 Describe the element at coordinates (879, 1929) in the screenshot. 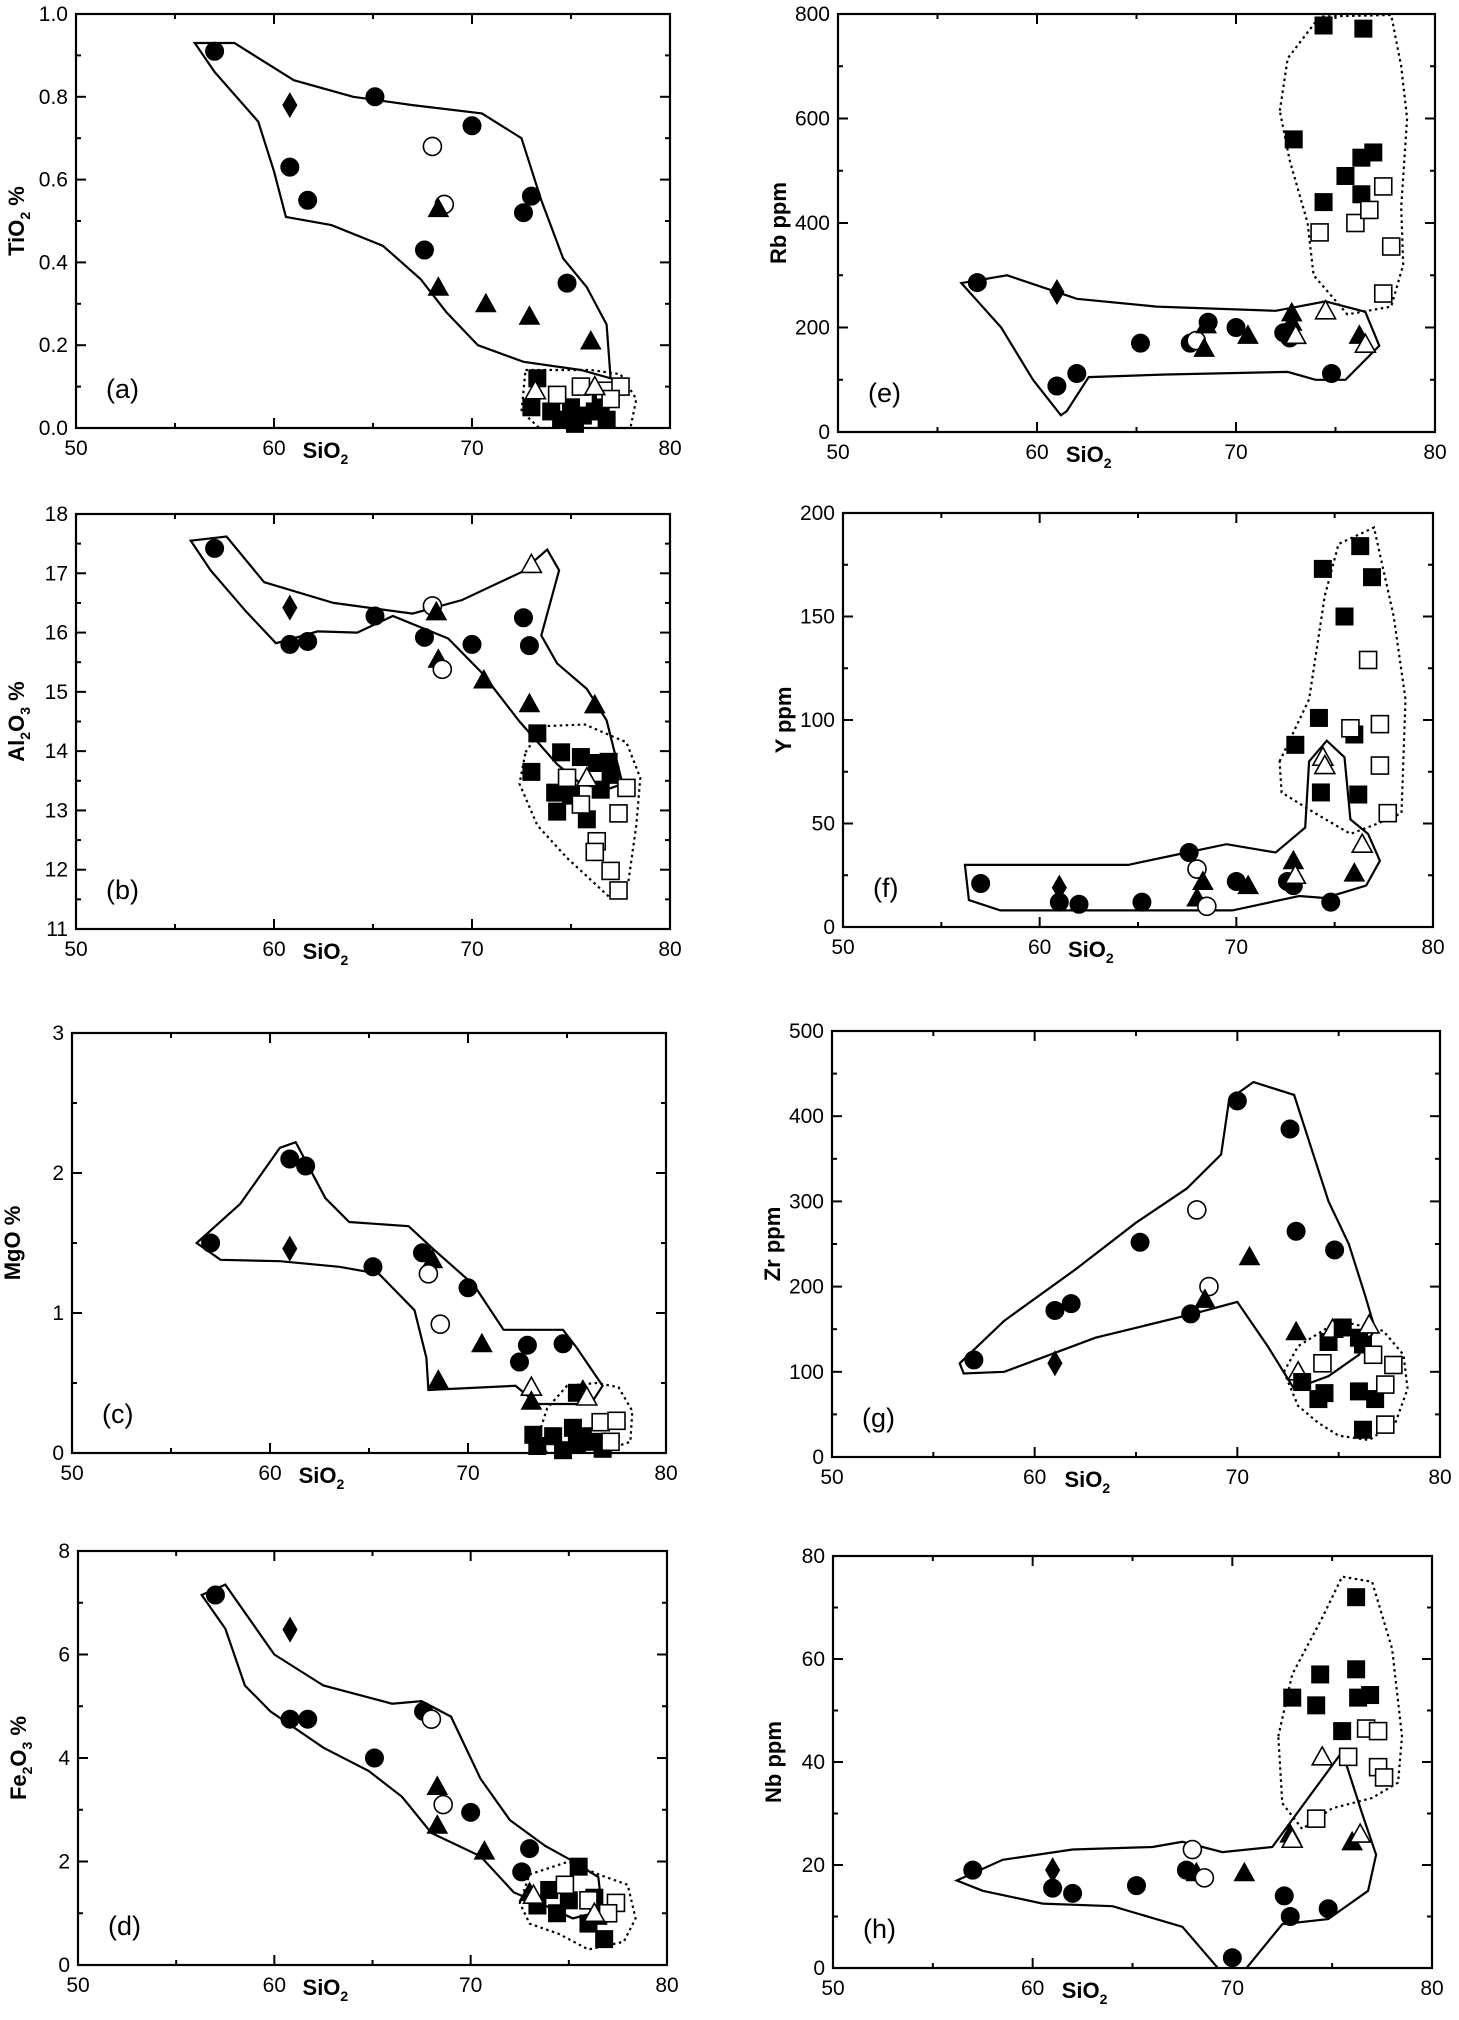

I see `panel-label: (h)` at that location.